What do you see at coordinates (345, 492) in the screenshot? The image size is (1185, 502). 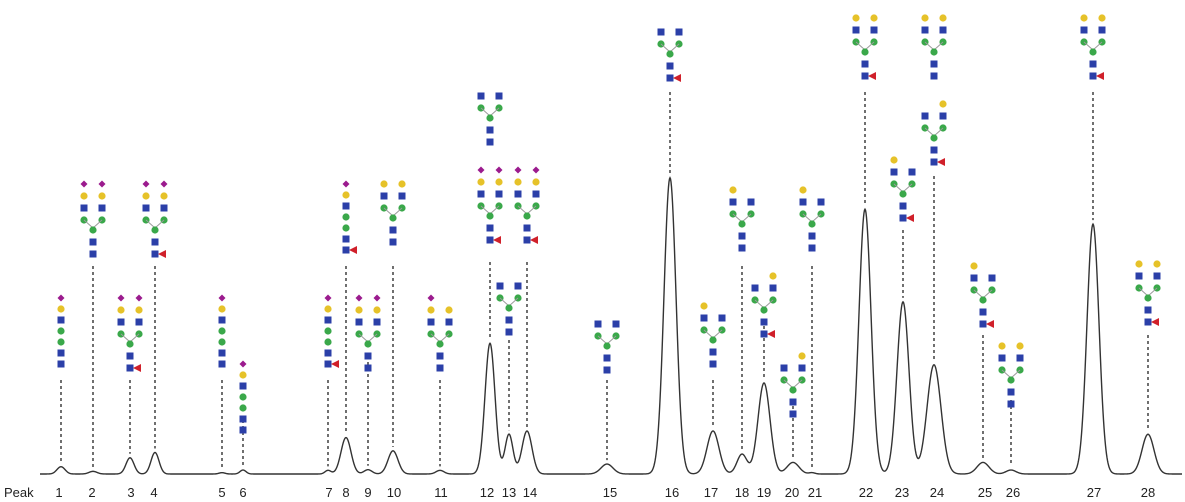 I see `peak-label-8: 8` at bounding box center [345, 492].